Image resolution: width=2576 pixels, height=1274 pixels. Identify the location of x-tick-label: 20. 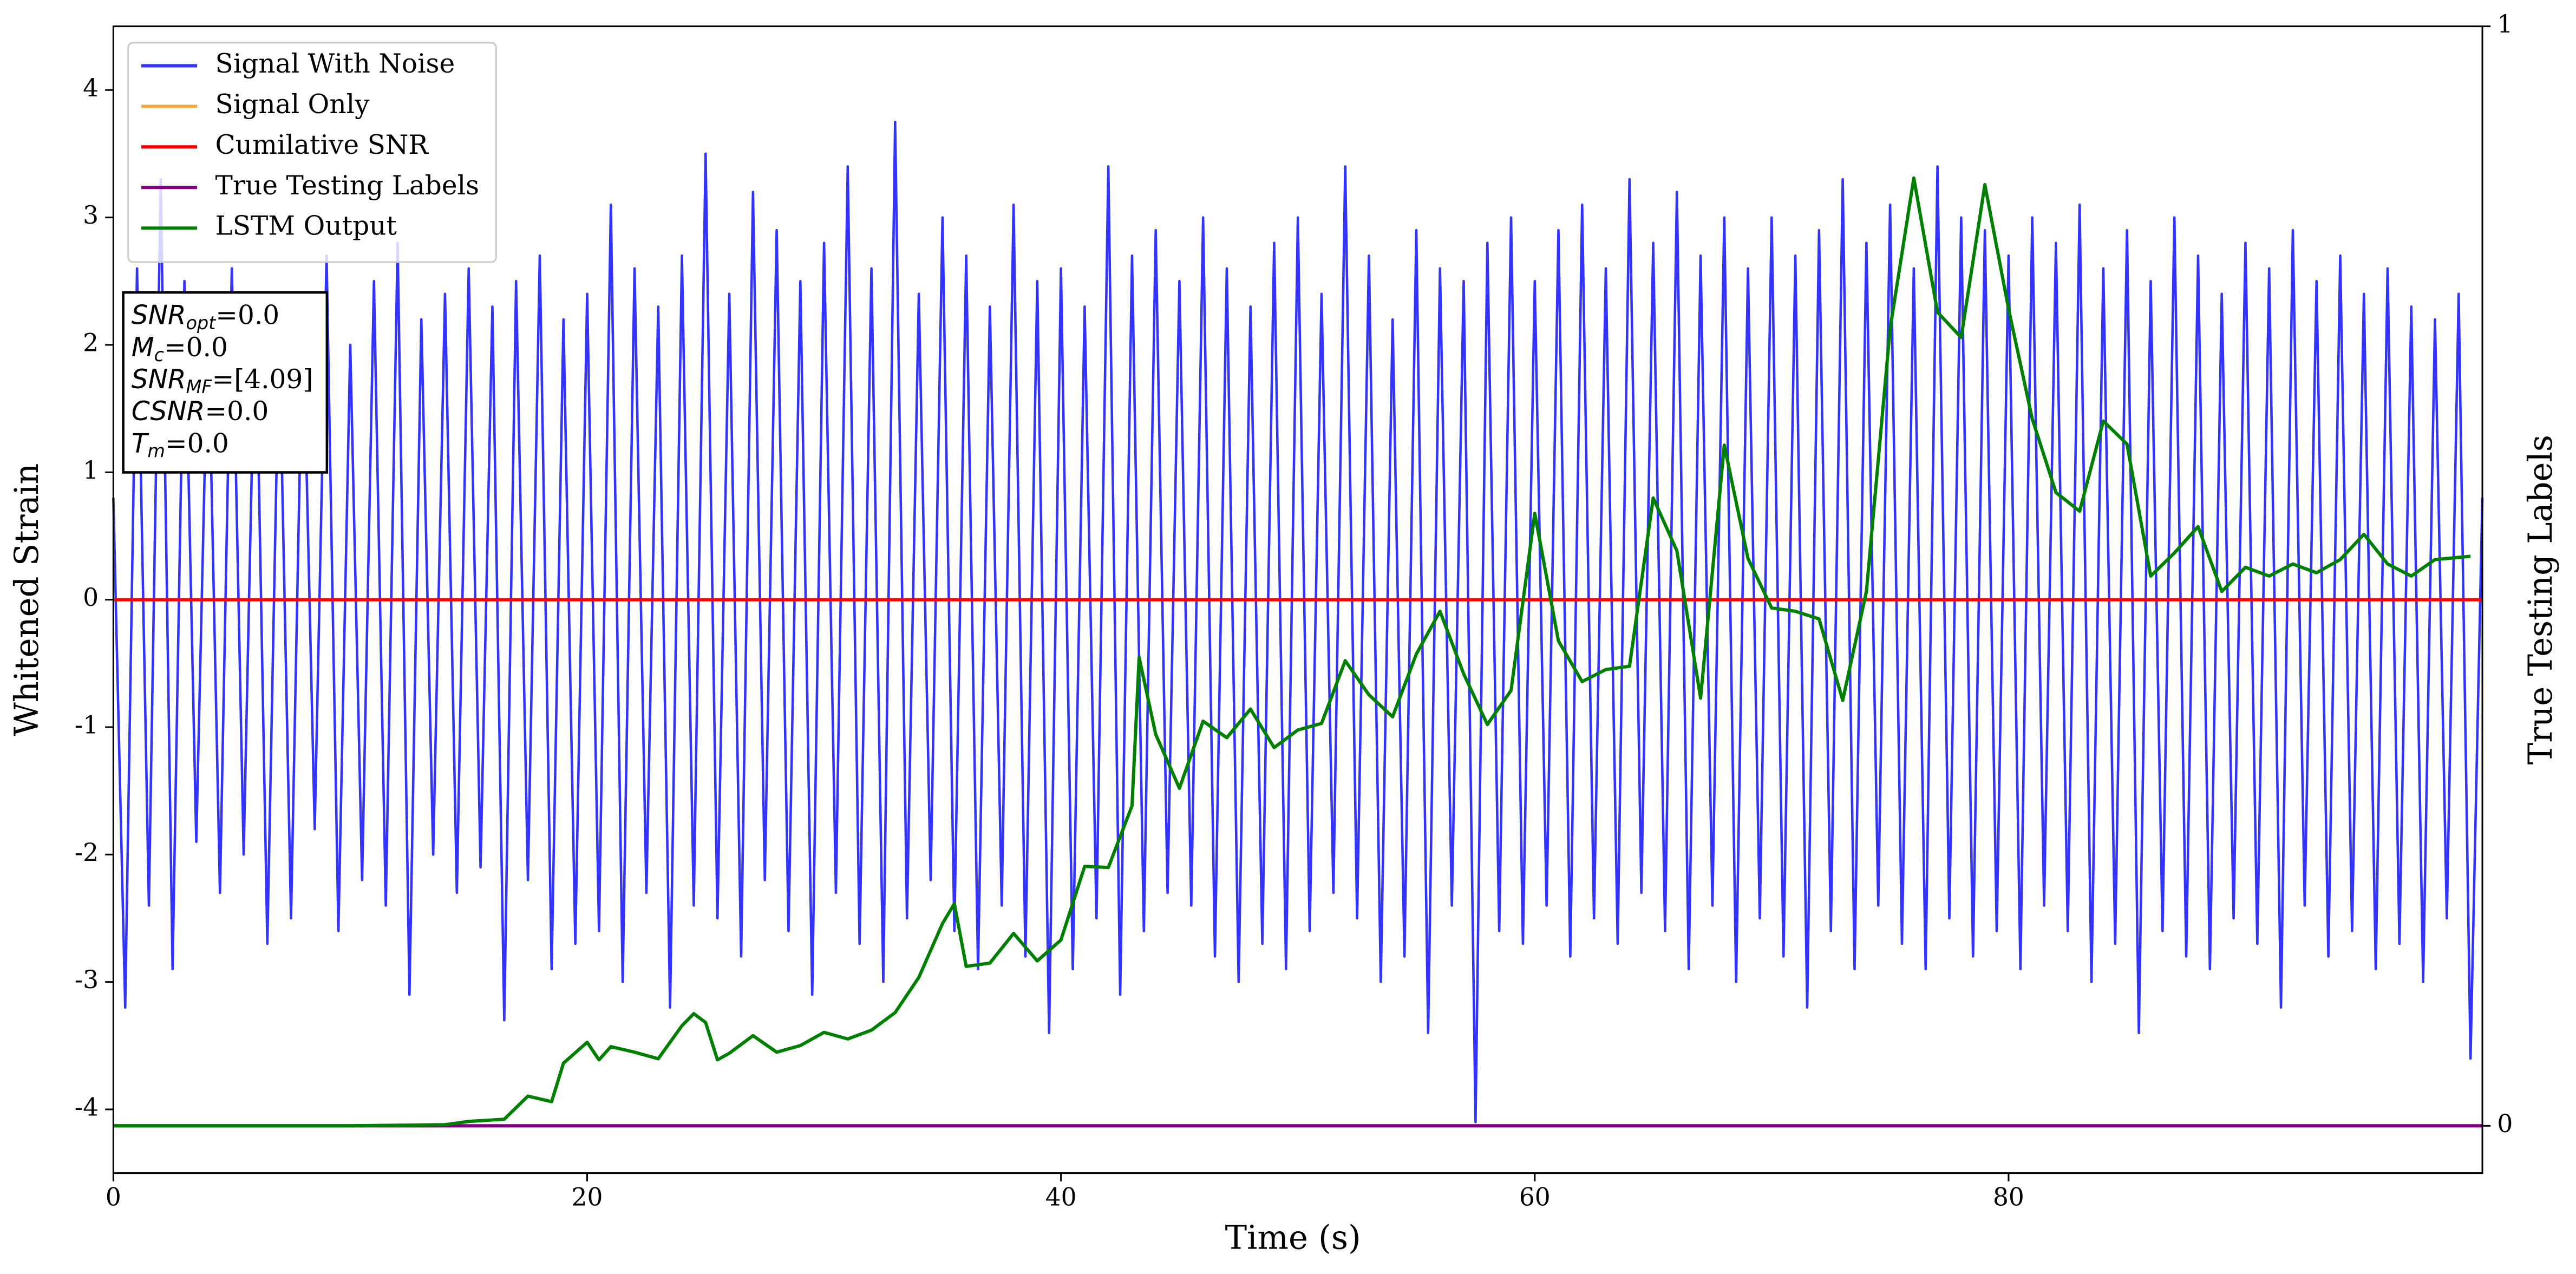
(588, 1197).